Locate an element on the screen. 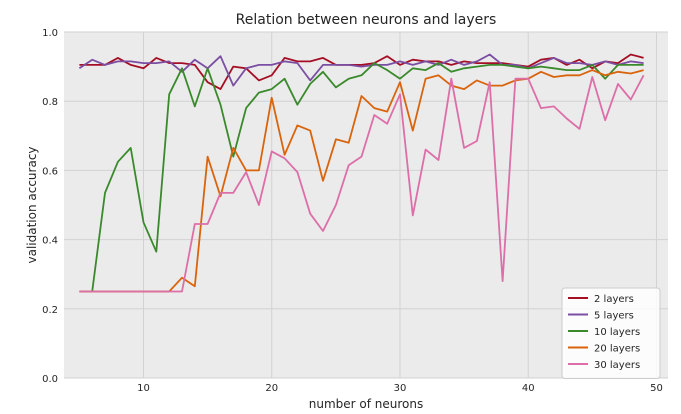 This screenshot has height=414, width=681. legend-label: 10 layers is located at coordinates (617, 332).